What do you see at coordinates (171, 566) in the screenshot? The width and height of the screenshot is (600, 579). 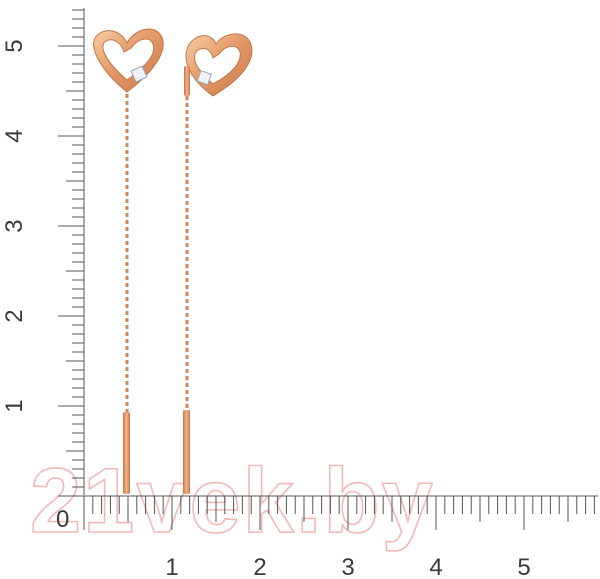 I see `horizontal-ruler-label: 1` at bounding box center [171, 566].